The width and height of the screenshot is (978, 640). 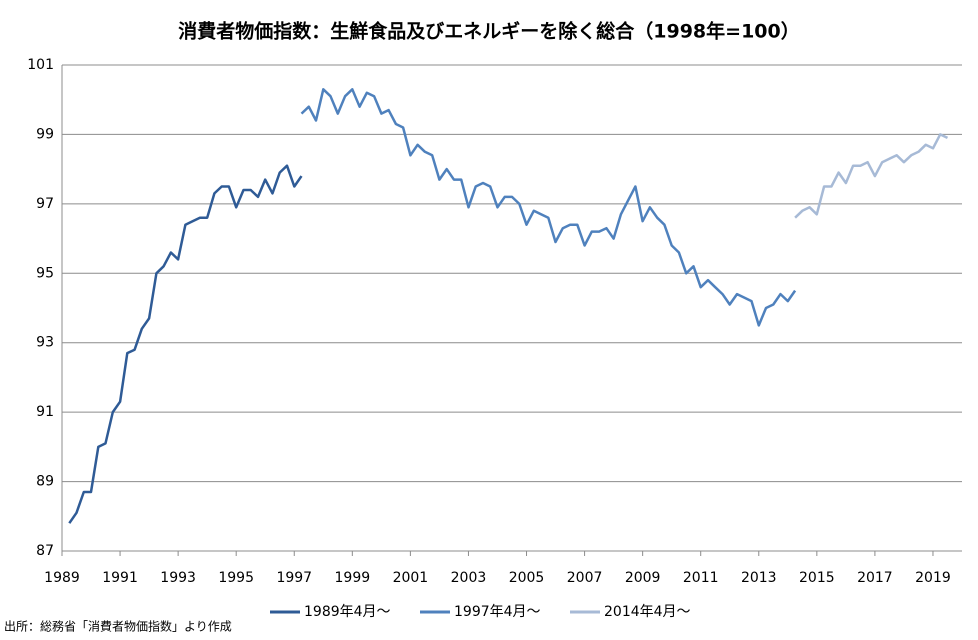 I want to click on y-tick-label: 87, so click(x=45, y=551).